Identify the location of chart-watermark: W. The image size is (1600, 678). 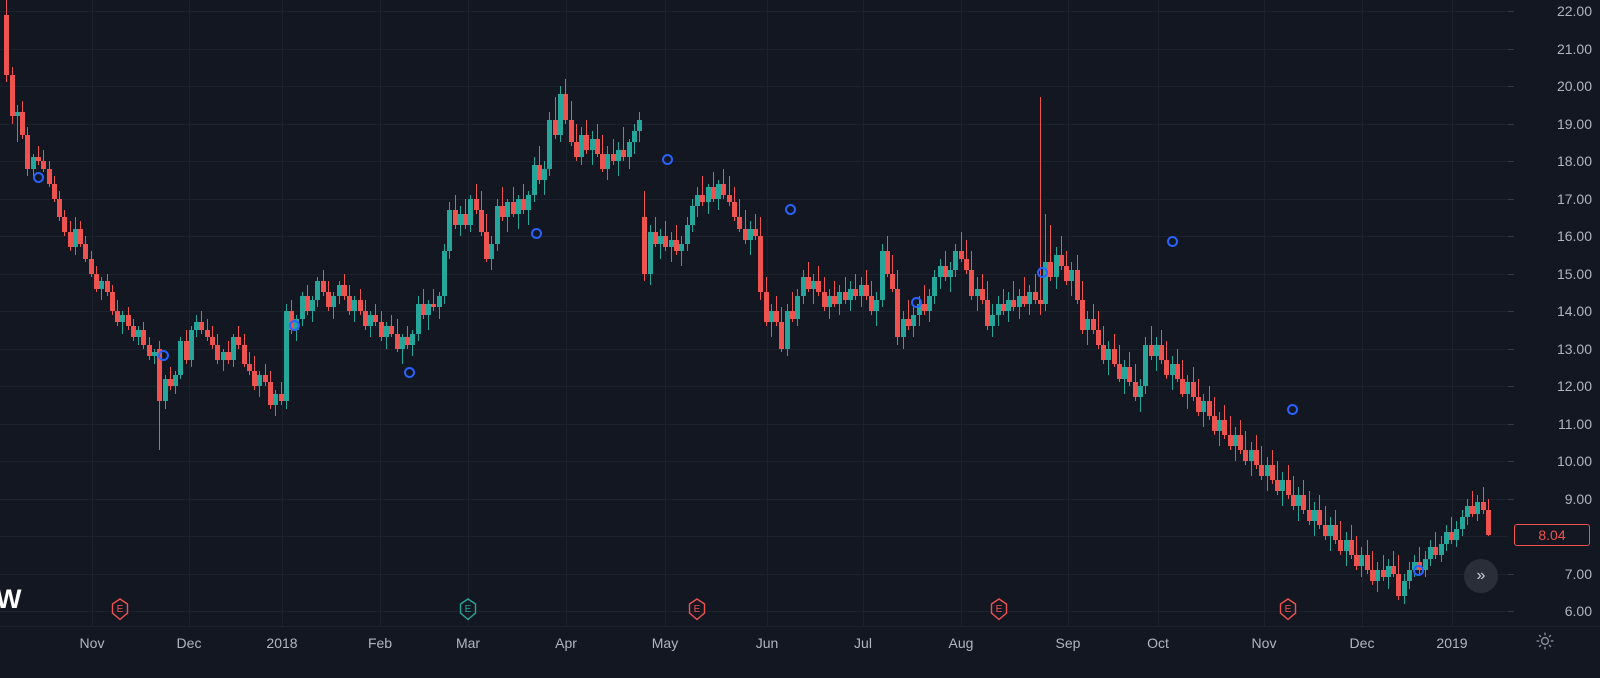
(11, 599).